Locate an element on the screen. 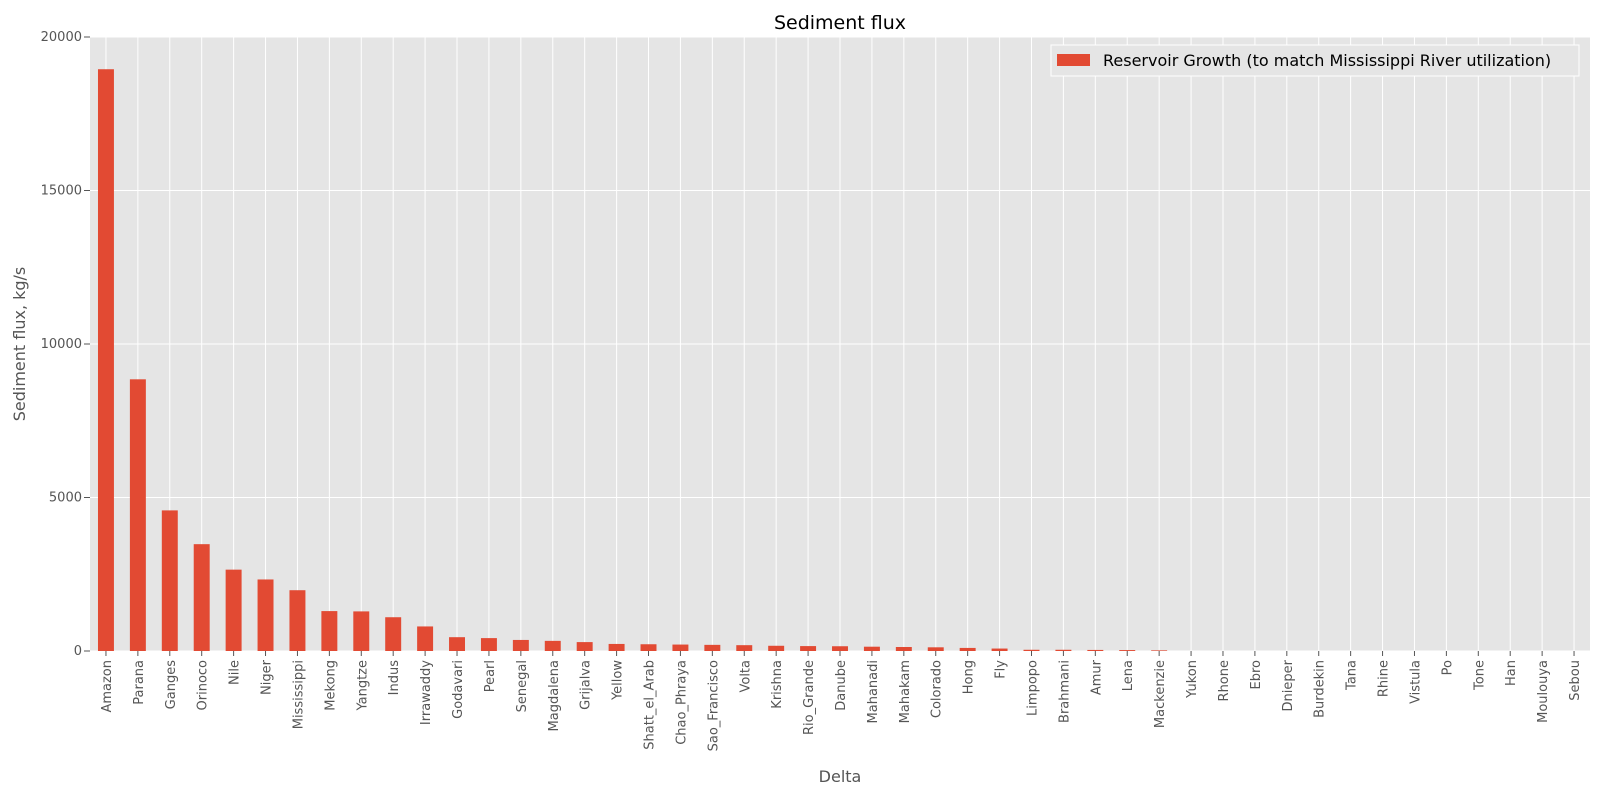 The height and width of the screenshot is (800, 1600). x-tick-label: Yellow is located at coordinates (618, 680).